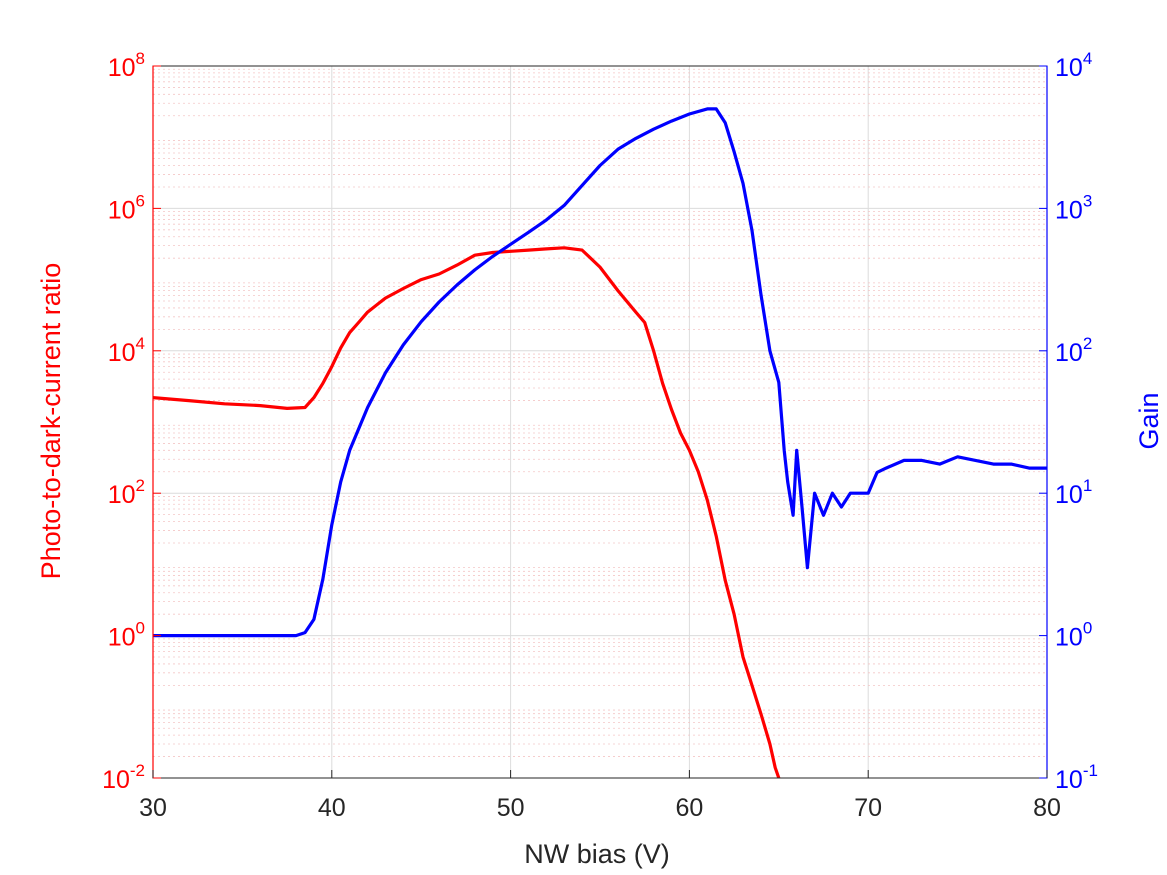  What do you see at coordinates (126, 65) in the screenshot?
I see `left-tick-label: 10⁸` at bounding box center [126, 65].